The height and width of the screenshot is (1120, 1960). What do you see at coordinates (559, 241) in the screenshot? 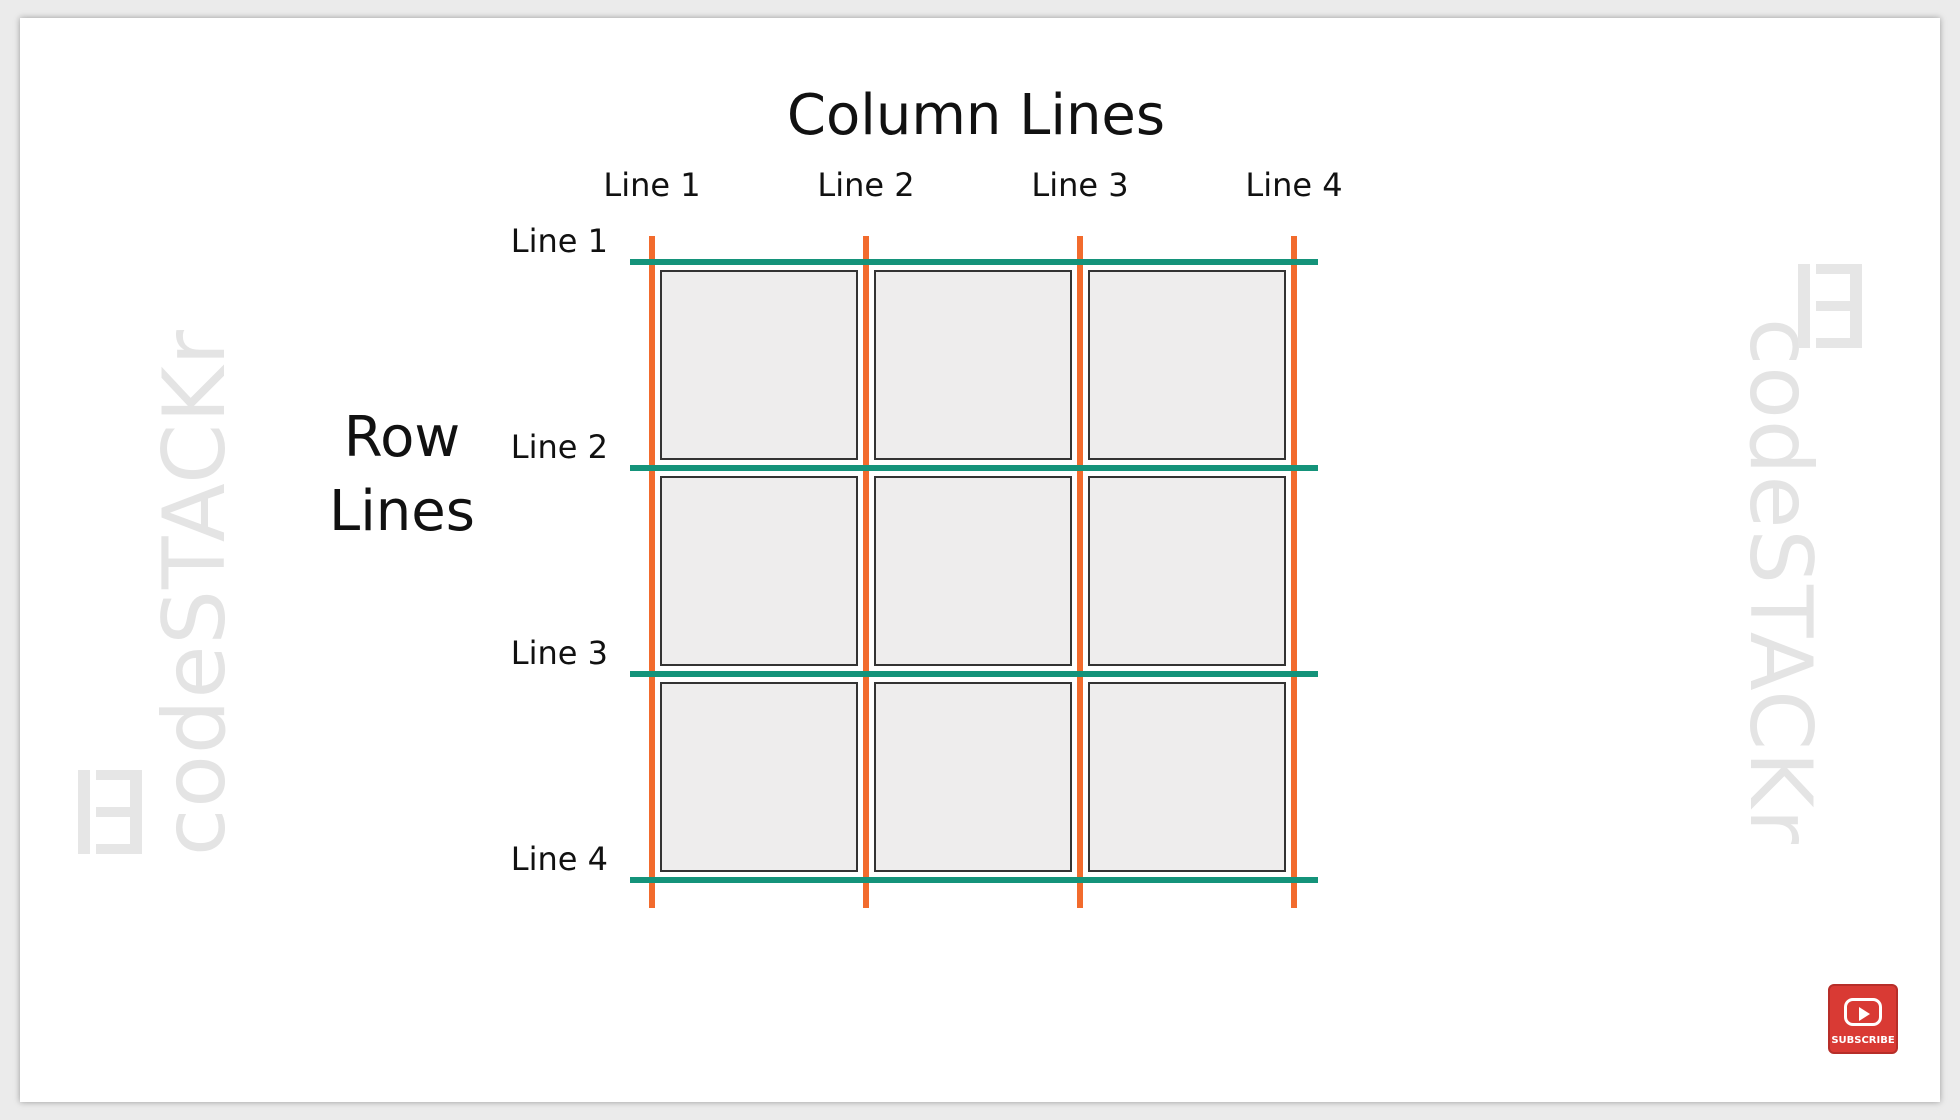
I see `row-line-label: Line 1` at bounding box center [559, 241].